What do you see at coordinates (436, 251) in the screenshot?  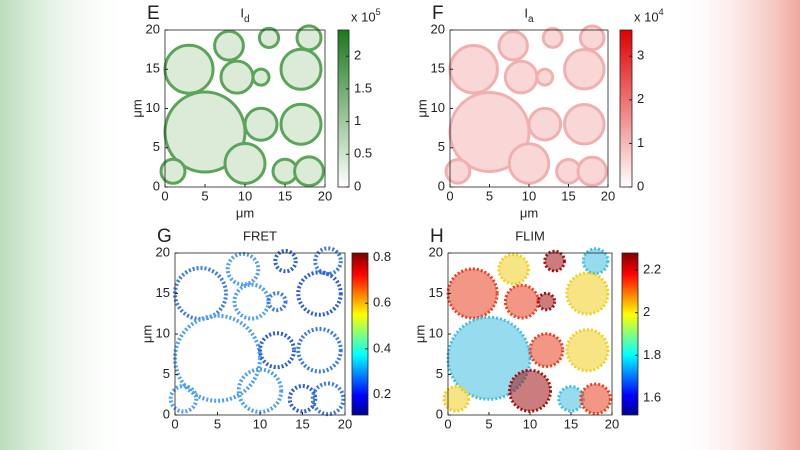 I see `y-tick-label: 20` at bounding box center [436, 251].